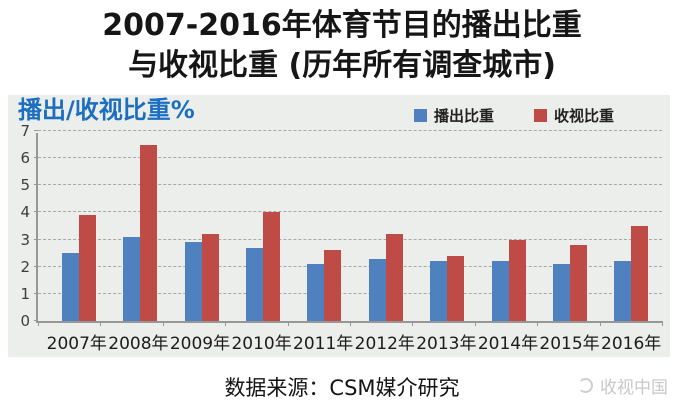 This screenshot has width=684, height=410. I want to click on bar-播出比重-2012年, so click(377, 289).